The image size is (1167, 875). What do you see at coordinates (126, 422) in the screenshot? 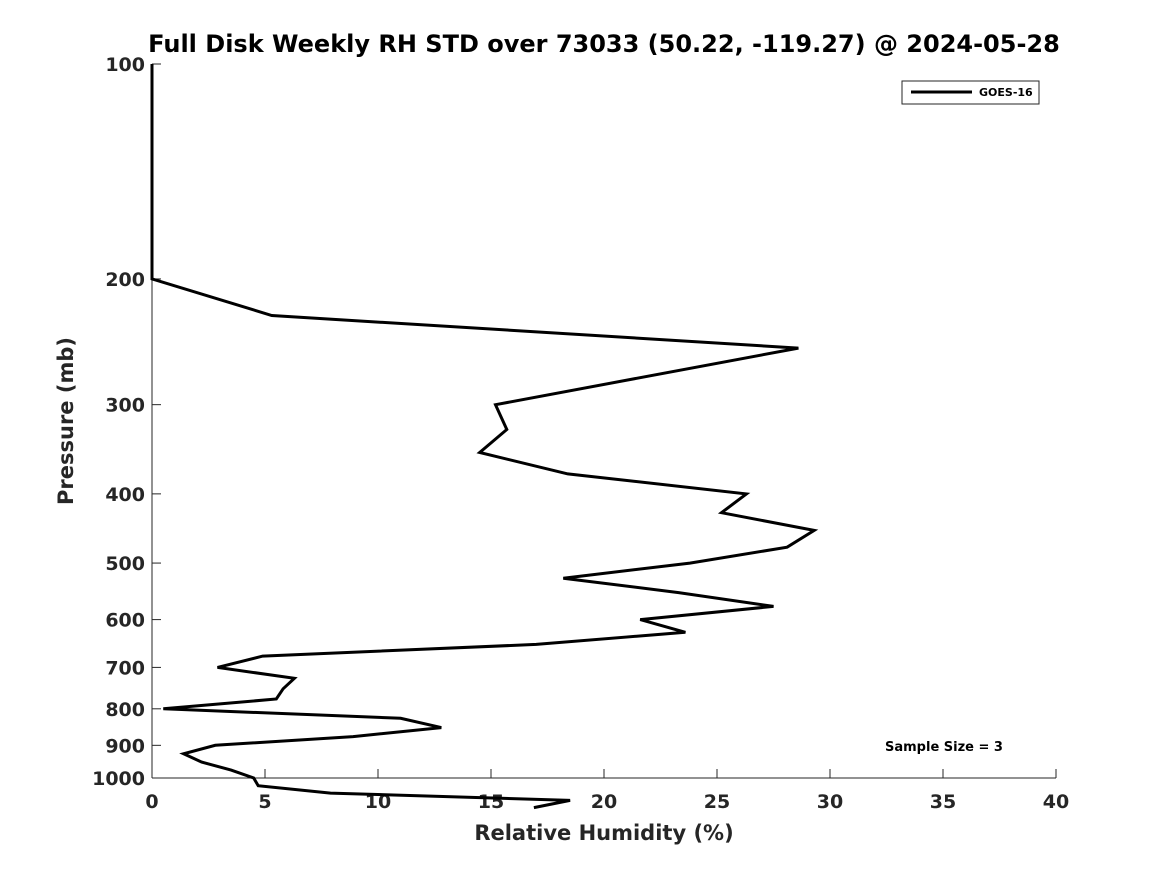
I see `y-axis-ticks: 100 200 300 400 500 600 700 800 900 1000` at bounding box center [126, 422].